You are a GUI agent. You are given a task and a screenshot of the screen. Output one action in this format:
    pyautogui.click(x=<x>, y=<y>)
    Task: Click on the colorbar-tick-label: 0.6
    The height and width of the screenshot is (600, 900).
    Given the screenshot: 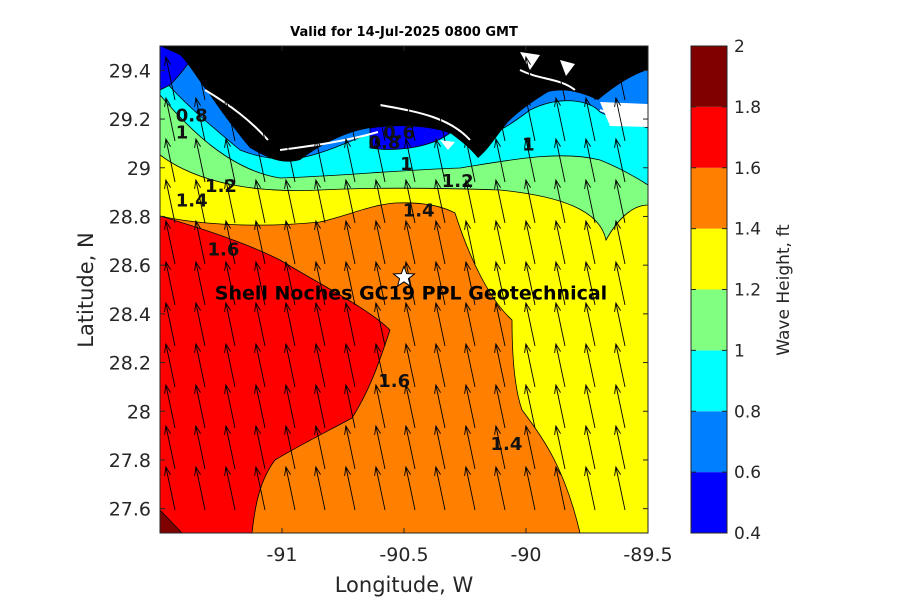 What is the action you would take?
    pyautogui.click(x=747, y=473)
    